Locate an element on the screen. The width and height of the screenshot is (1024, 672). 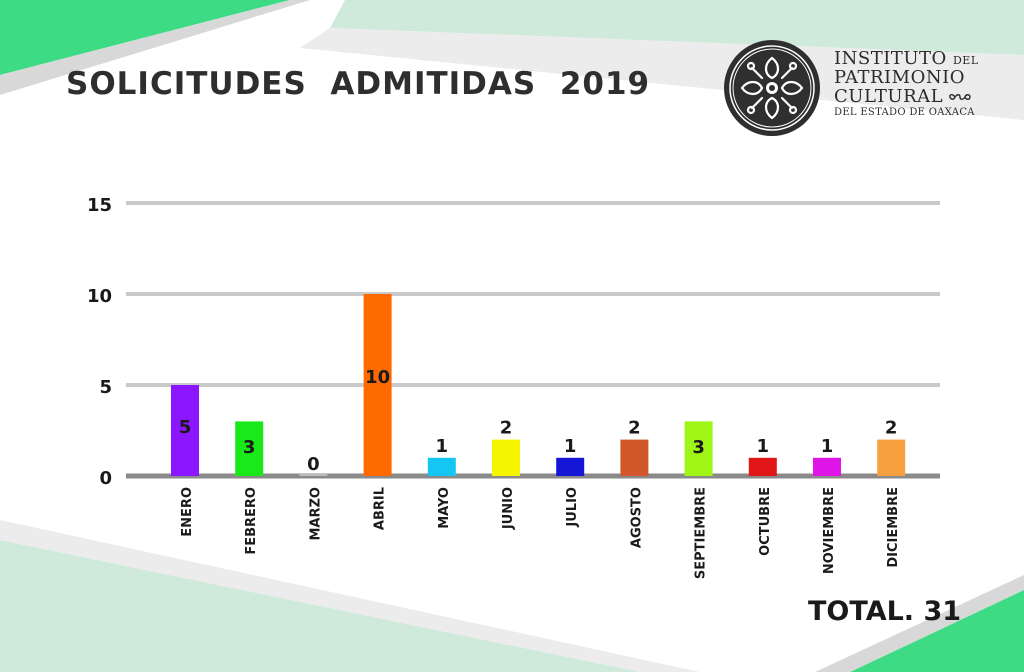
bar-enero is located at coordinates (185, 430).